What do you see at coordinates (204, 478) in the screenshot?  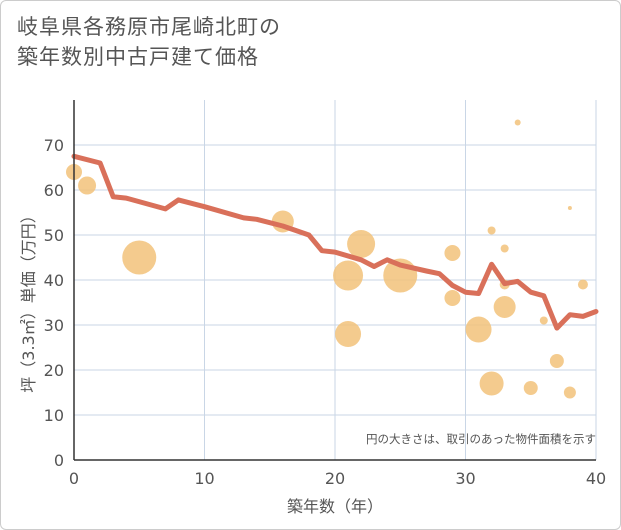 I see `x-tick-label: 10` at bounding box center [204, 478].